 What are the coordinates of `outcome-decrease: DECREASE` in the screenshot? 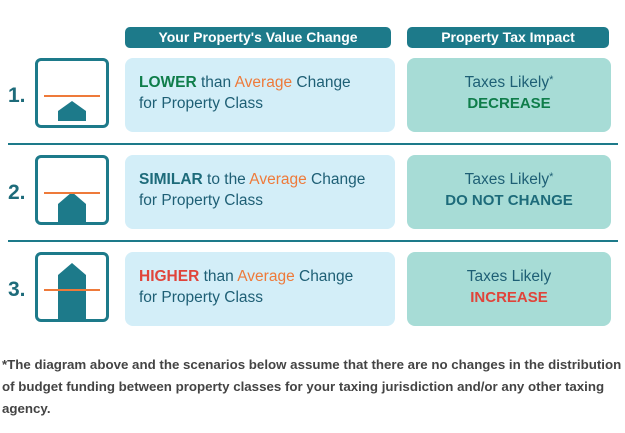 It's located at (509, 103).